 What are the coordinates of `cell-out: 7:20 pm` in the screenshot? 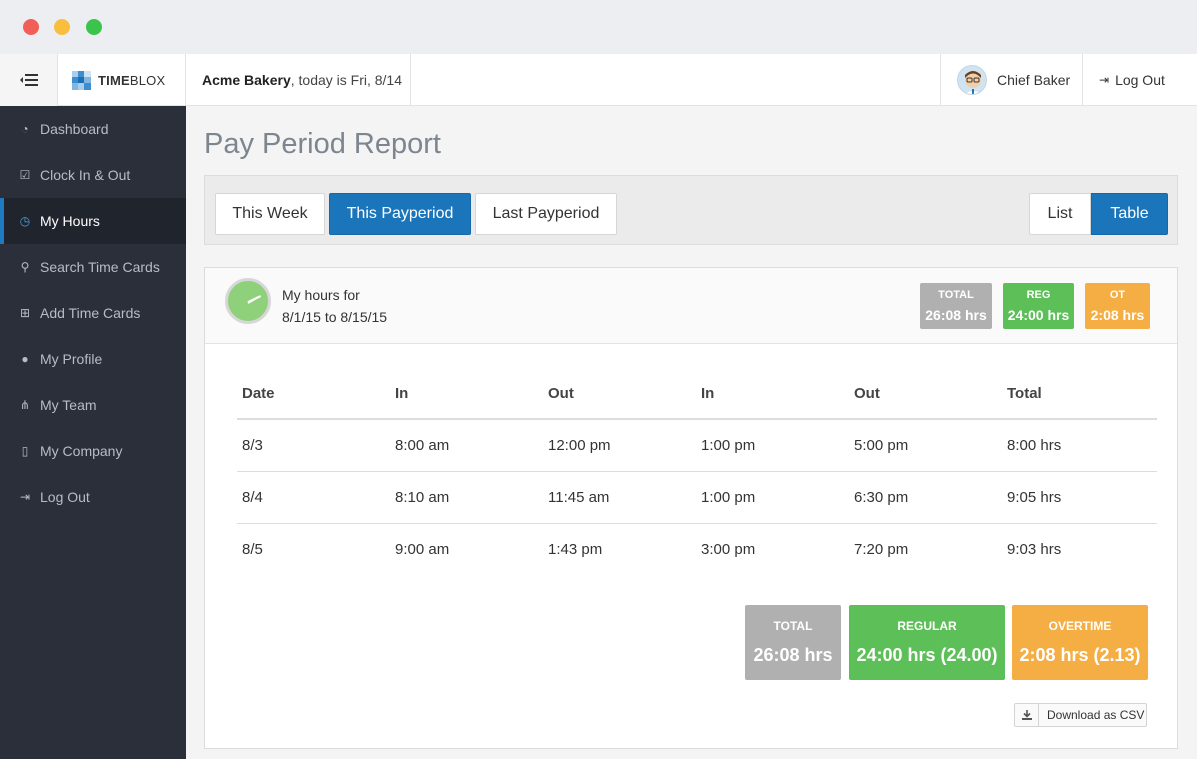 It's located at (881, 549).